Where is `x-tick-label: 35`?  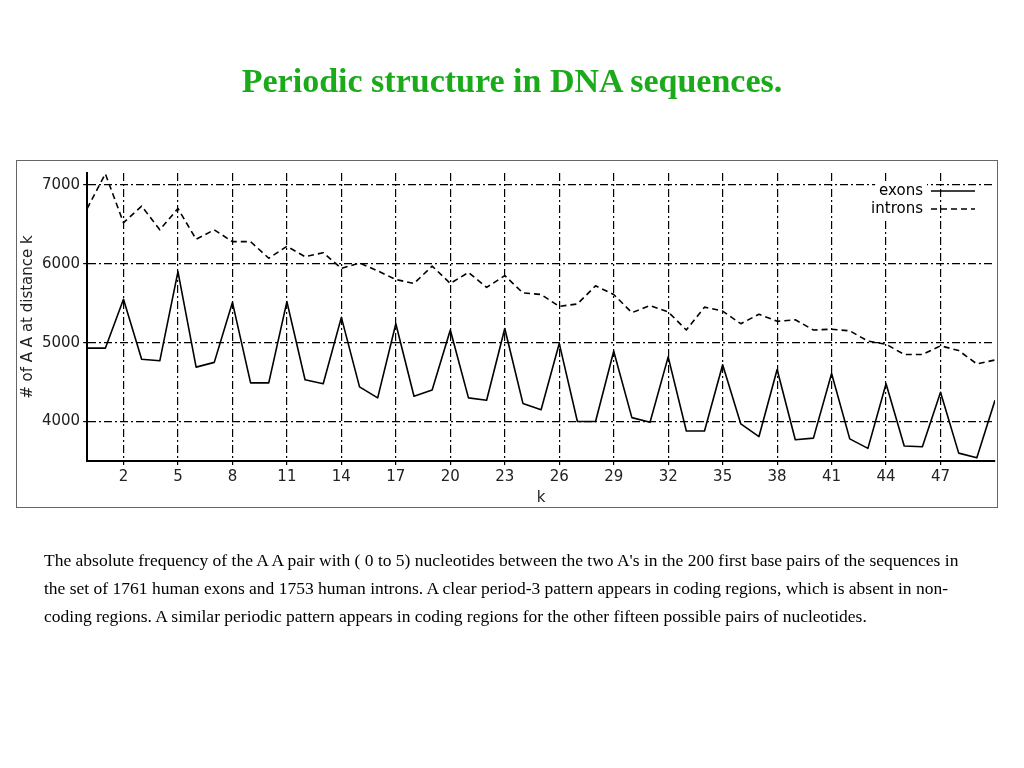
x-tick-label: 35 is located at coordinates (723, 475).